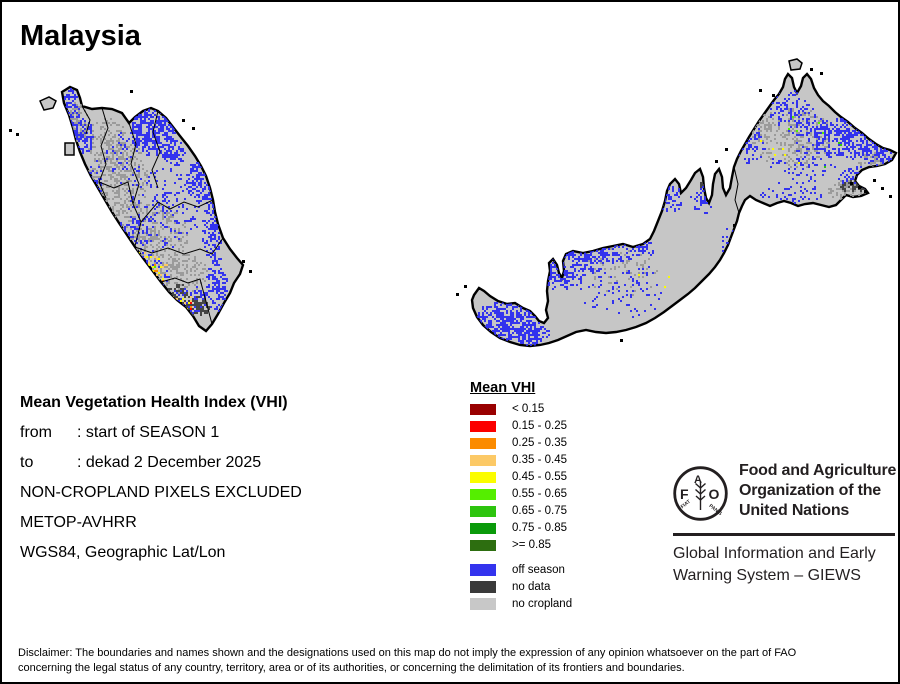 The image size is (900, 684). What do you see at coordinates (538, 569) in the screenshot?
I see `legend-label: off season` at bounding box center [538, 569].